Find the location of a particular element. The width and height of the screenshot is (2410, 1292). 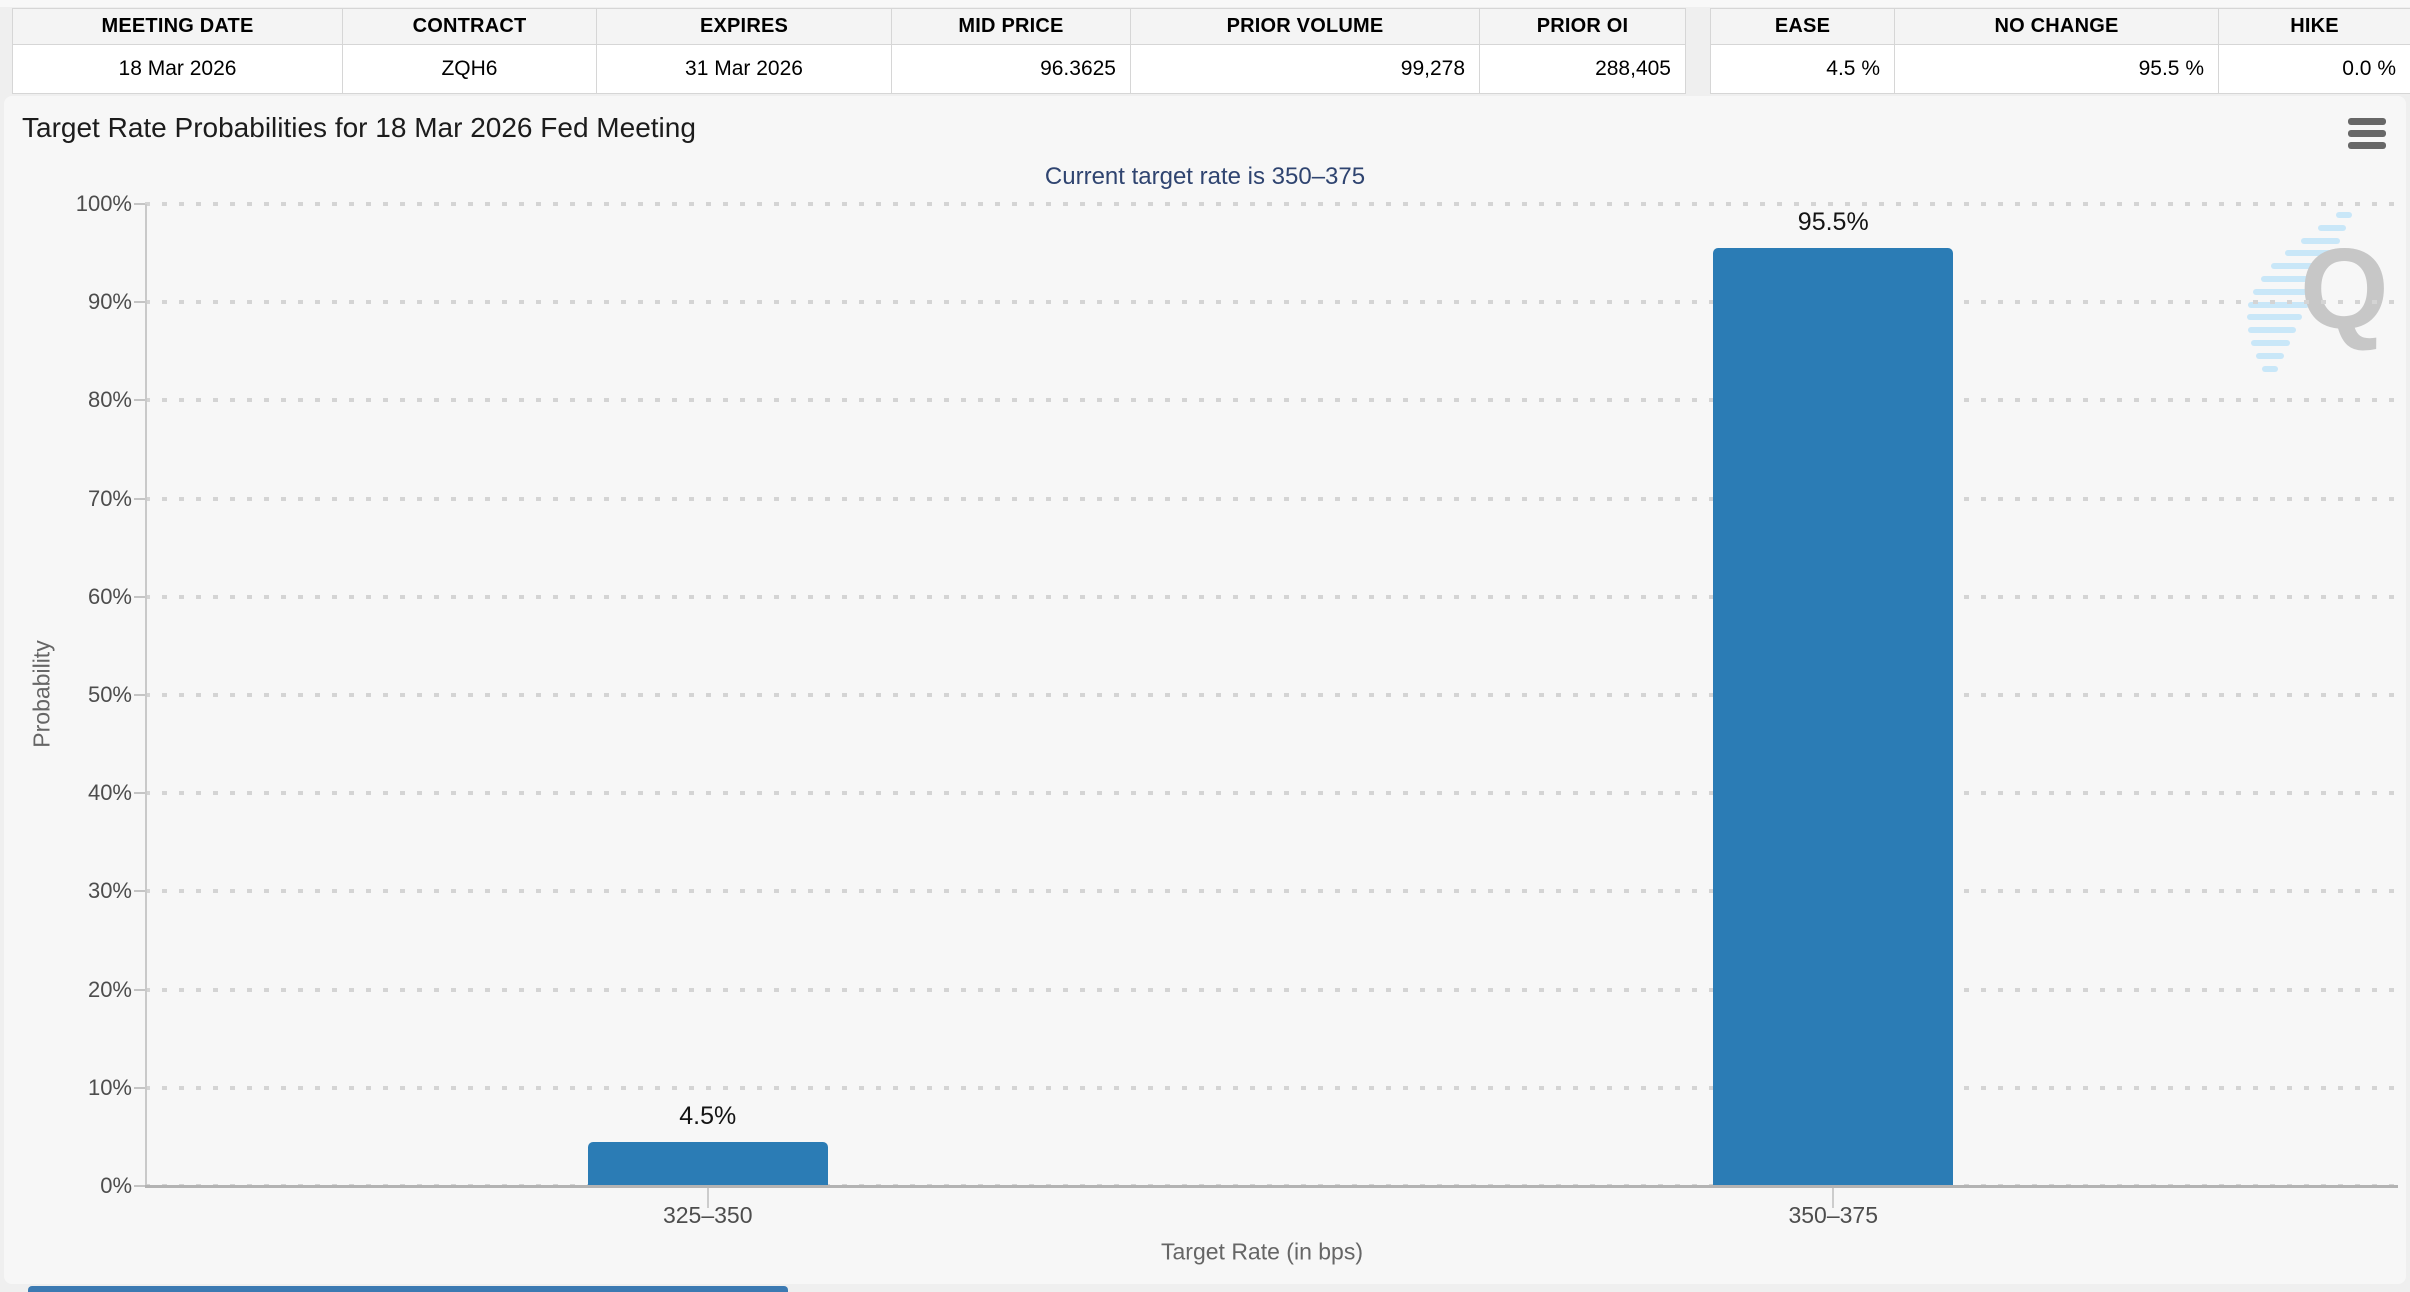

action-table-value-row: 4.5 % 95.5 % 0.0 % is located at coordinates (2060, 69).